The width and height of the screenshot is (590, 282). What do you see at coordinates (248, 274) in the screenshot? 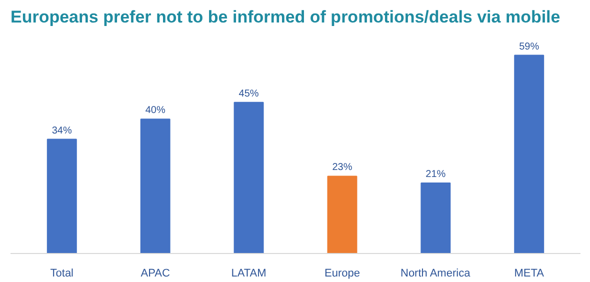
I see `x-tick-label: LATAM` at bounding box center [248, 274].